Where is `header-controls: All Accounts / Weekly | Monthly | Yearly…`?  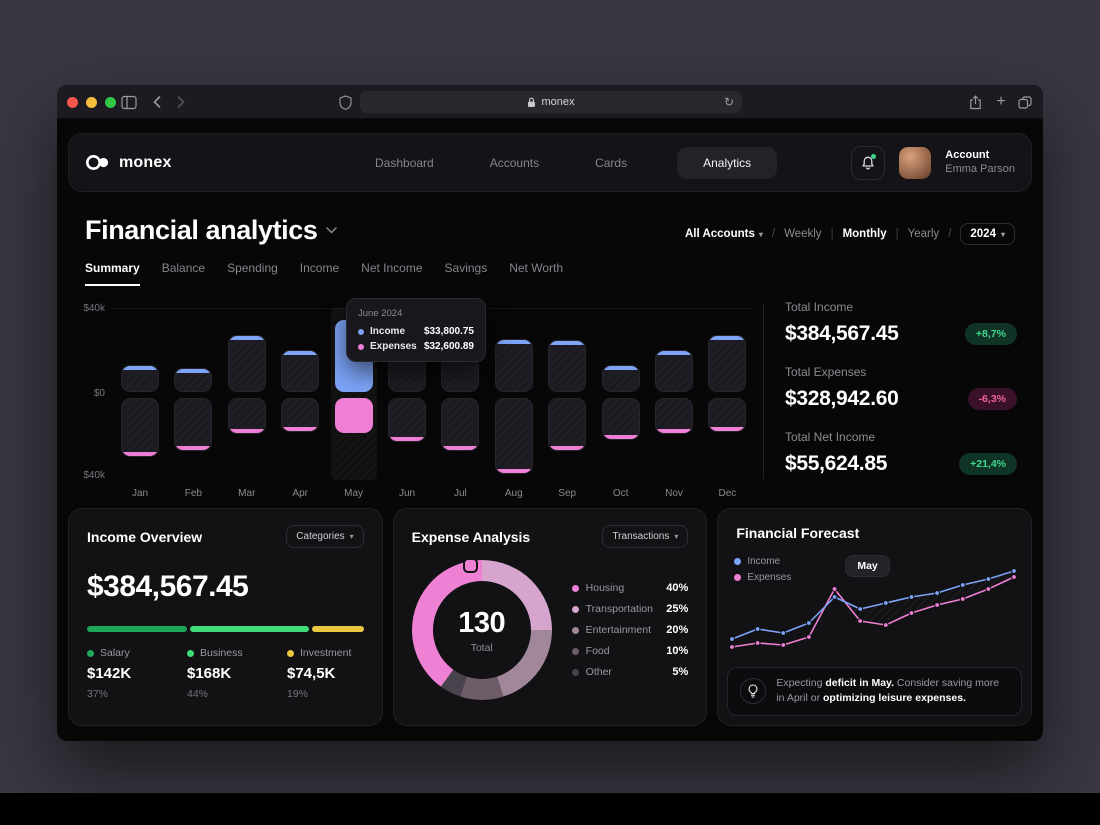 header-controls: All Accounts / Weekly | Monthly | Yearly… is located at coordinates (850, 234).